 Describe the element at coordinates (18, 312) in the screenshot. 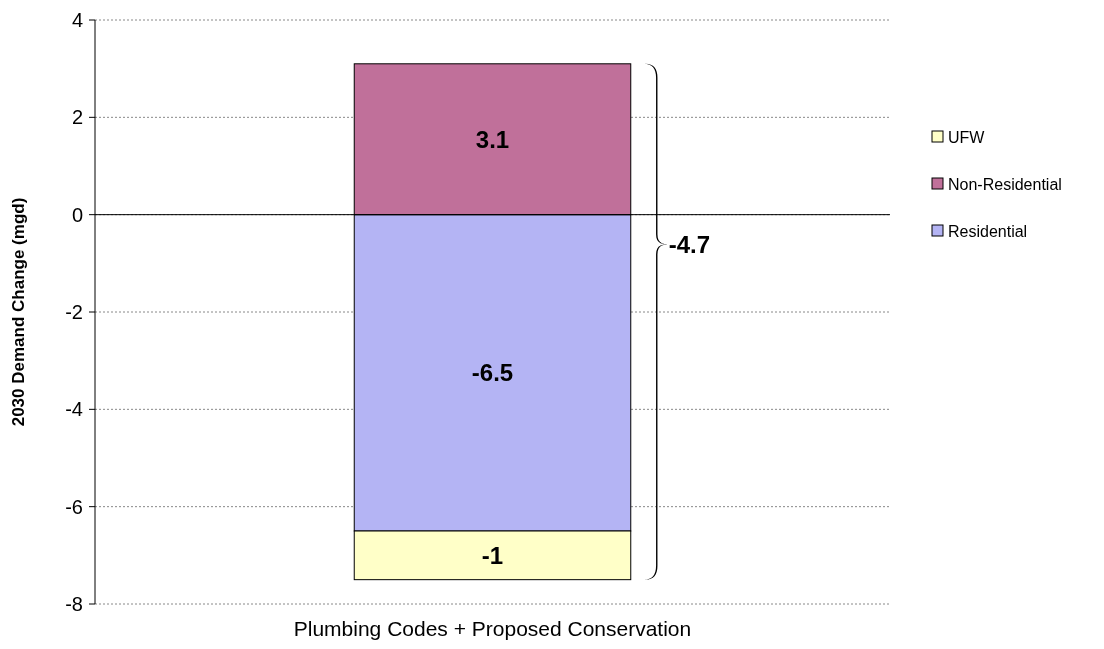

I see `y-axis-title: 2030 Demand Change (mgd)` at that location.